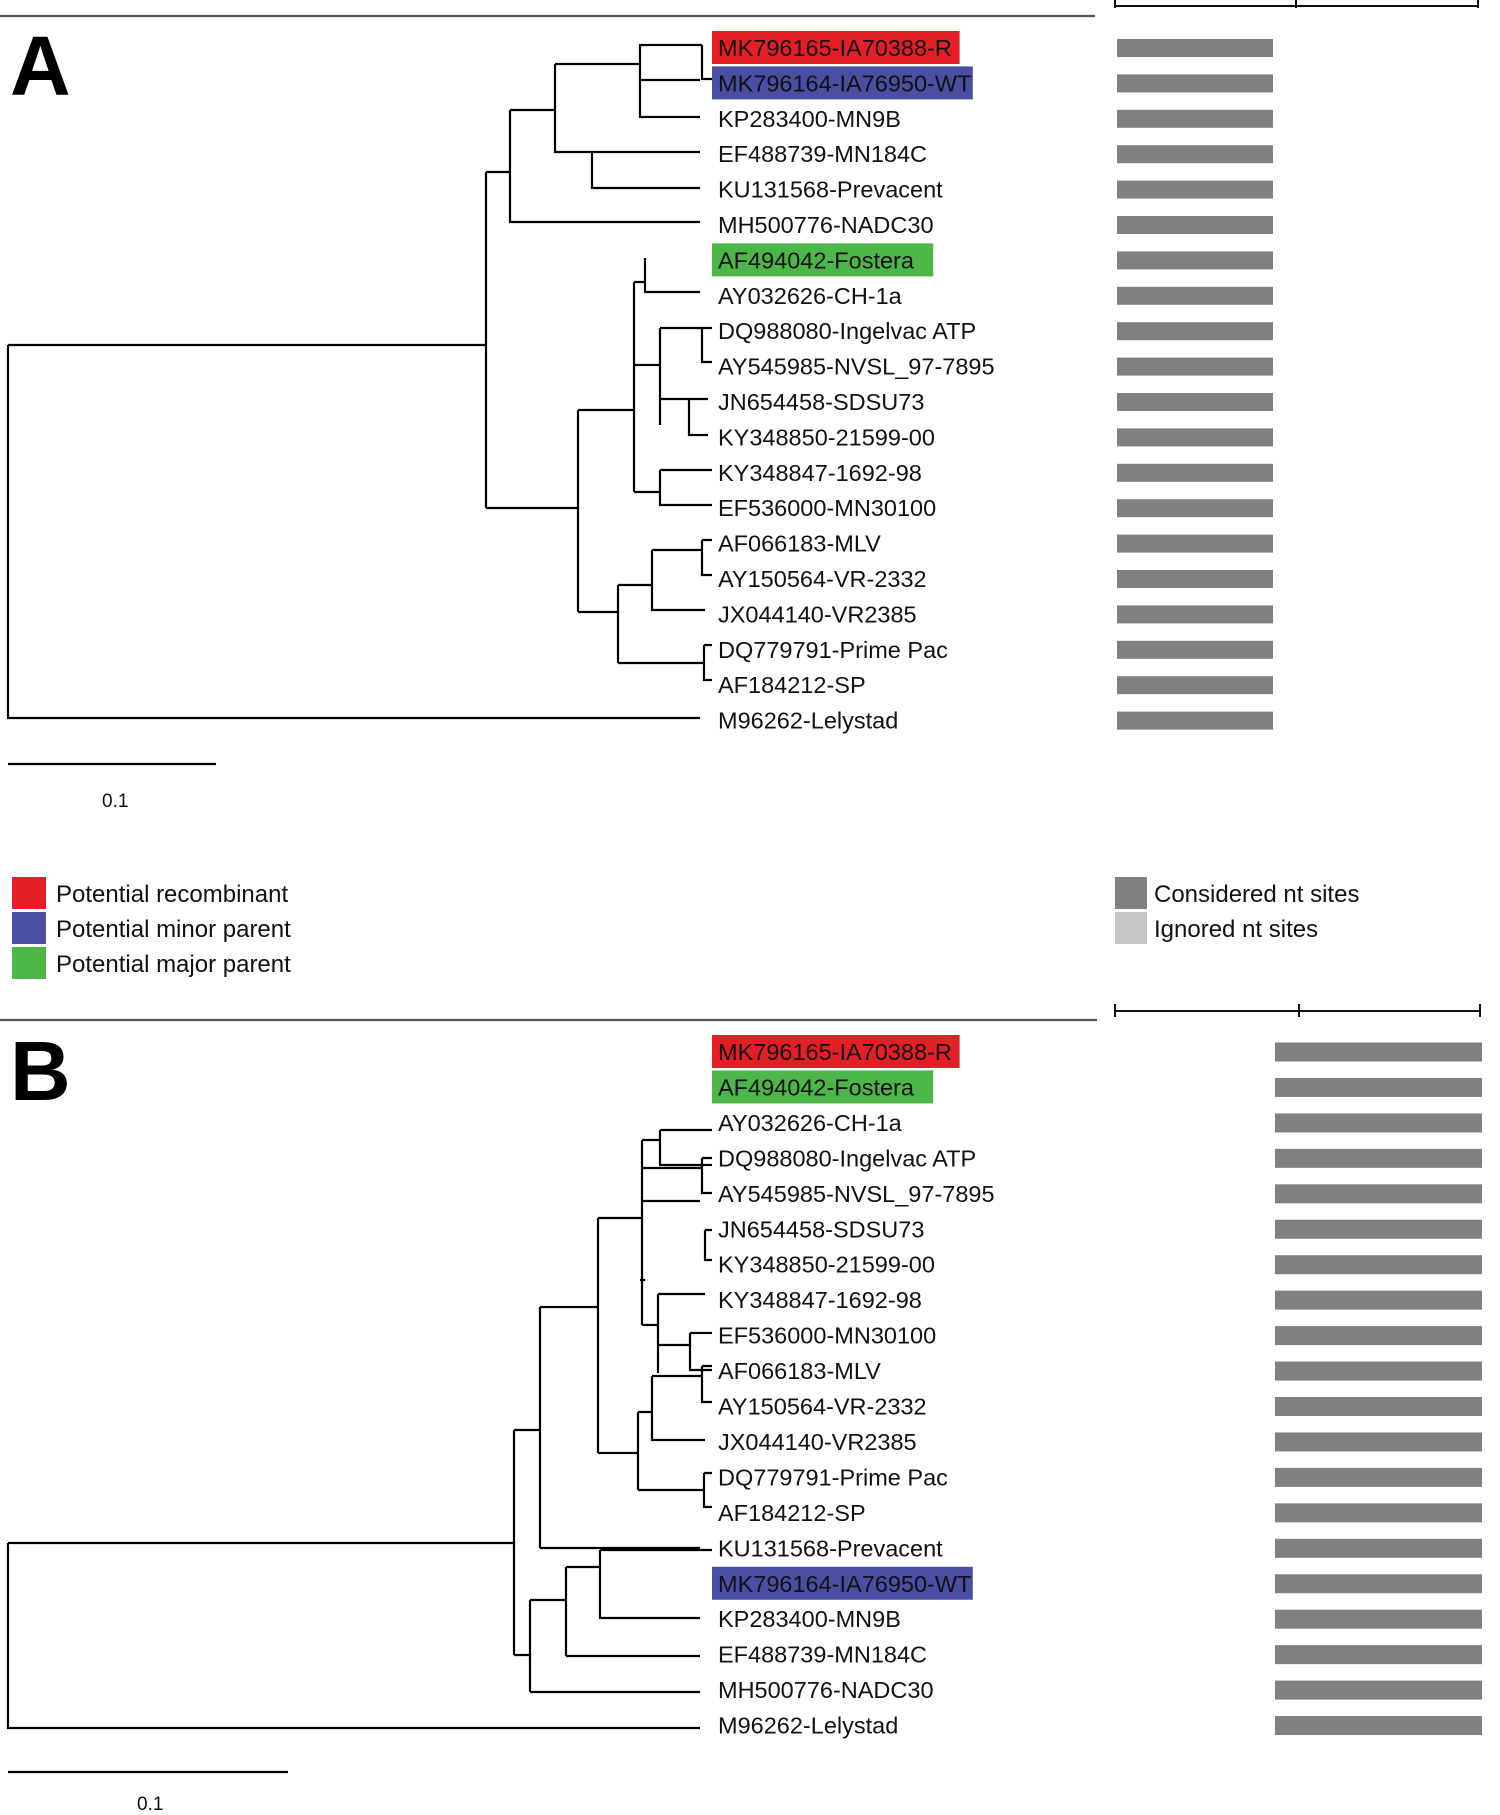 The width and height of the screenshot is (1500, 1815). I want to click on legend-sites: Considered nt sites Ignored nt sites, so click(1237, 910).